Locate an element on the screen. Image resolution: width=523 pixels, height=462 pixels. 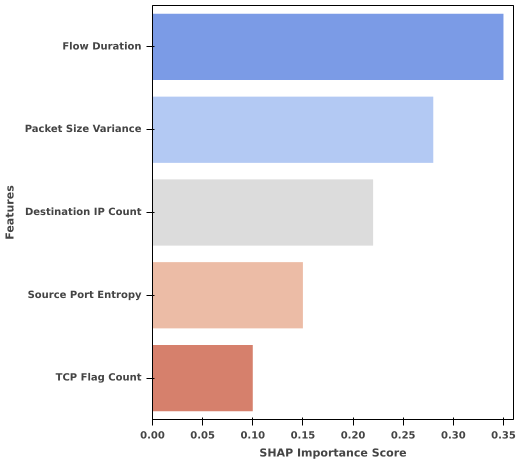
x-axis-title: SHAP Importance Score is located at coordinates (333, 453).